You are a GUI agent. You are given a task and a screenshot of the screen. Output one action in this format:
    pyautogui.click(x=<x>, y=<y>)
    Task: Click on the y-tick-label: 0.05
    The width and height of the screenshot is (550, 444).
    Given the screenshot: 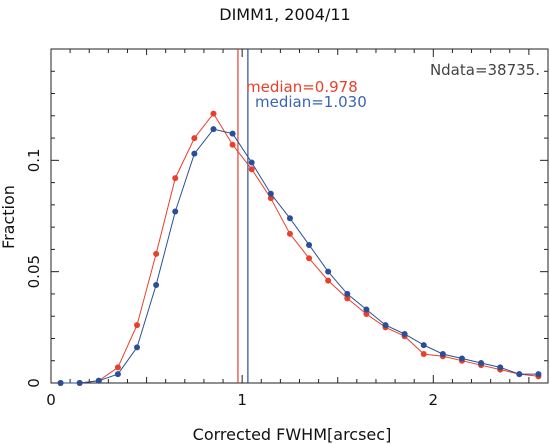 What is the action you would take?
    pyautogui.click(x=34, y=271)
    